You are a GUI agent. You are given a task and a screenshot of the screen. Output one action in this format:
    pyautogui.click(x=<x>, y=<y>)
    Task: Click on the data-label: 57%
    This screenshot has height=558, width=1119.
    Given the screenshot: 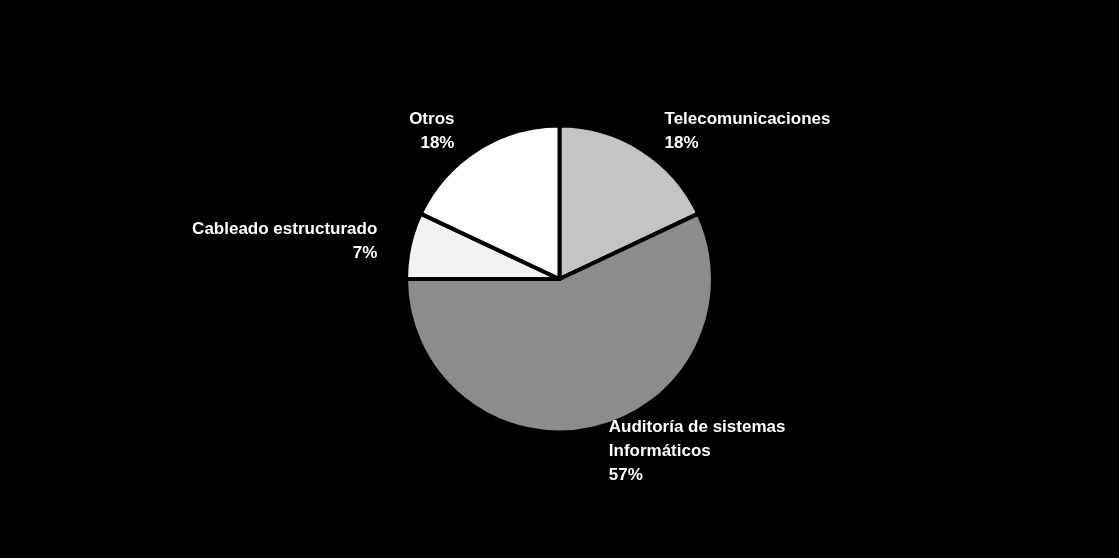 What is the action you would take?
    pyautogui.click(x=625, y=474)
    